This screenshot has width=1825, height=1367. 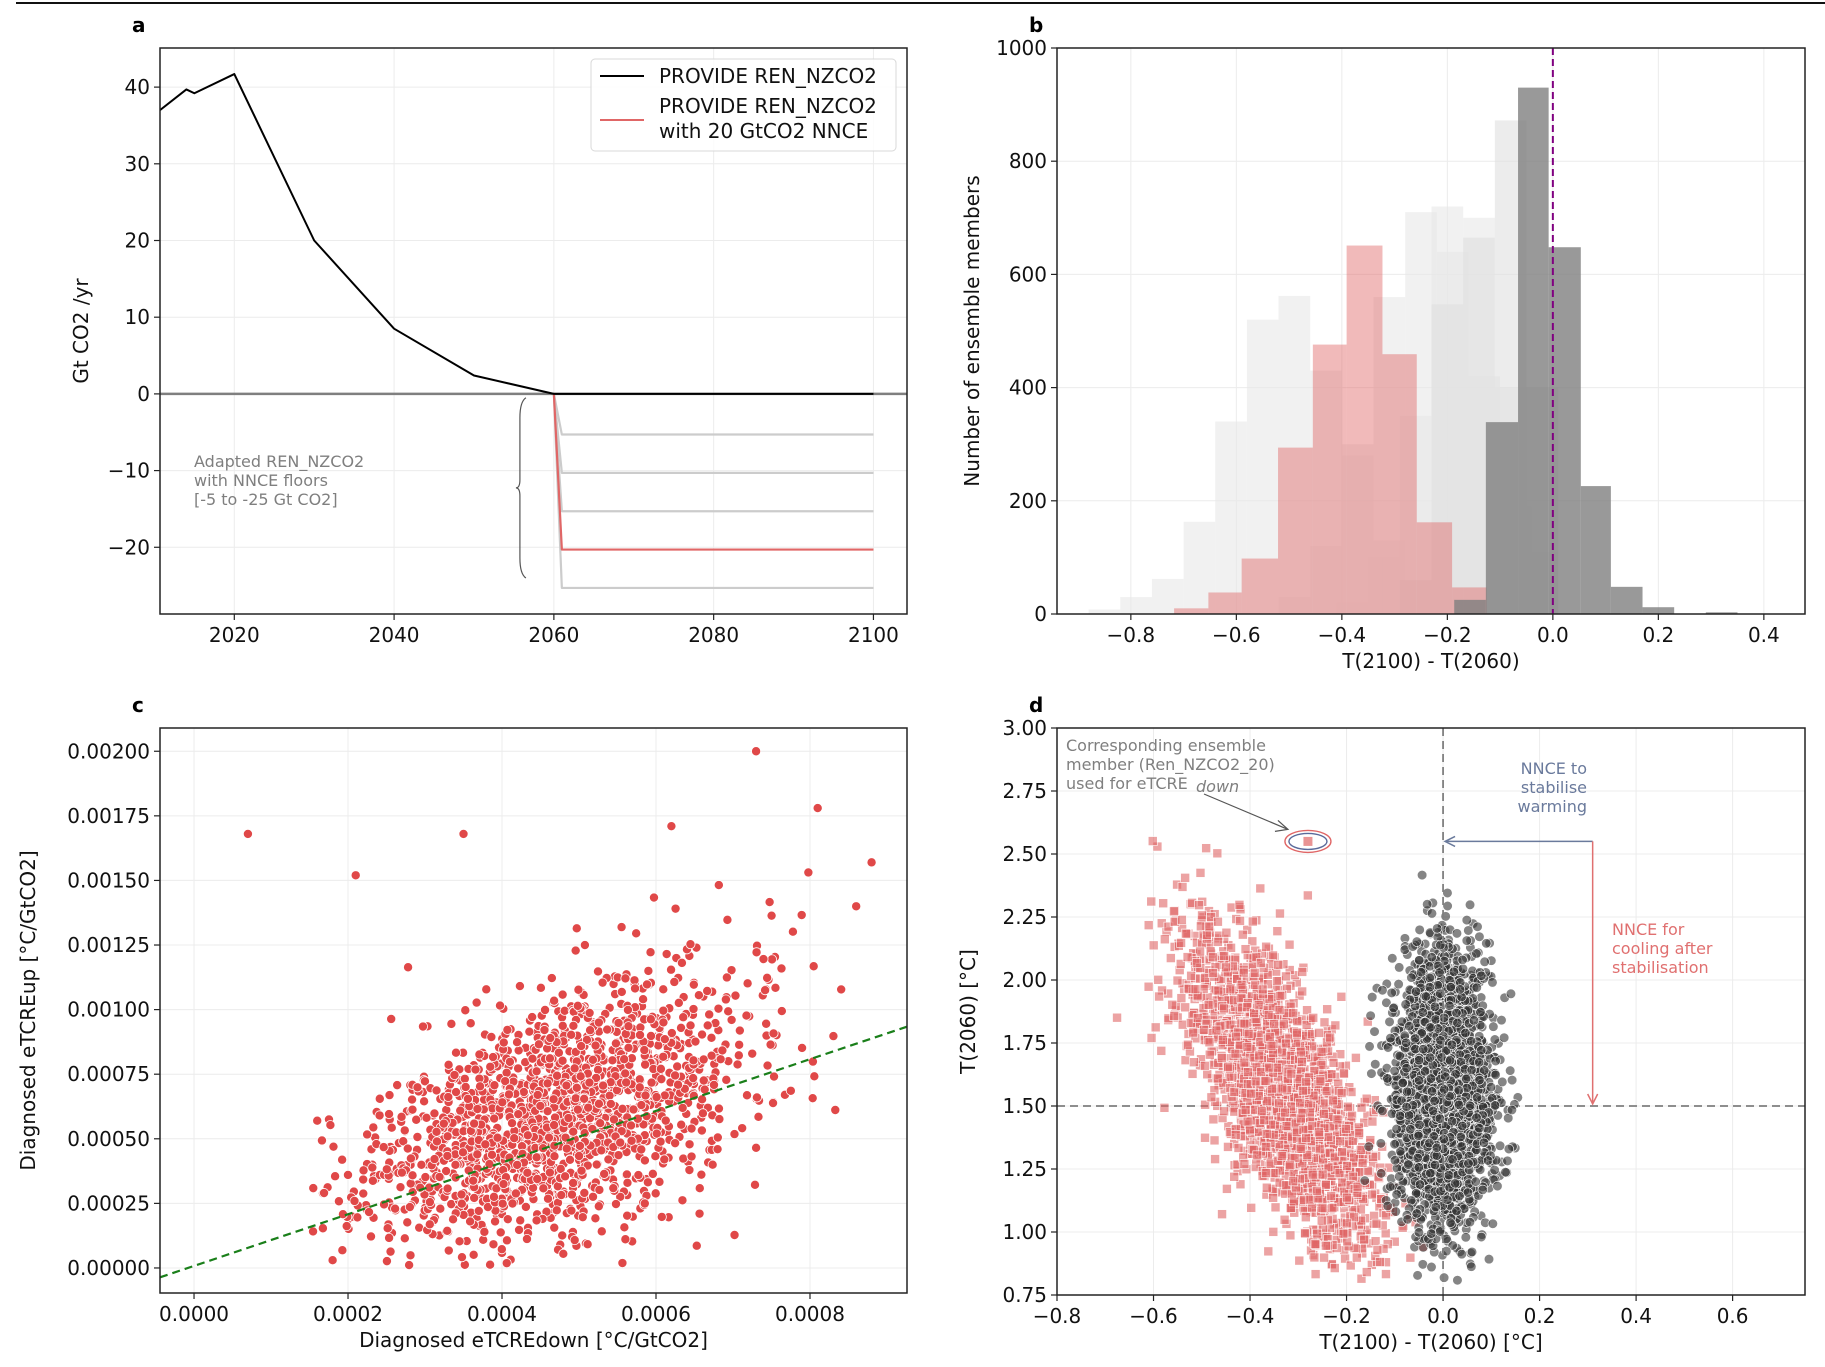 I want to click on y-tick-label: 0.00150, so click(x=108, y=880).